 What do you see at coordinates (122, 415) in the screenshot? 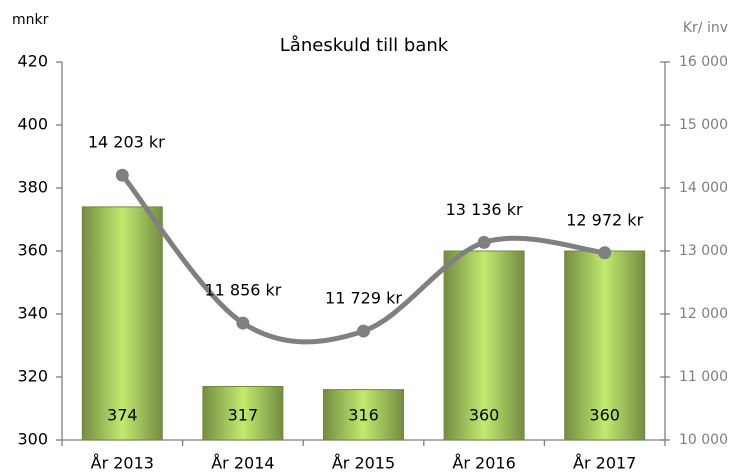
I see `bar-value-label: 374` at bounding box center [122, 415].